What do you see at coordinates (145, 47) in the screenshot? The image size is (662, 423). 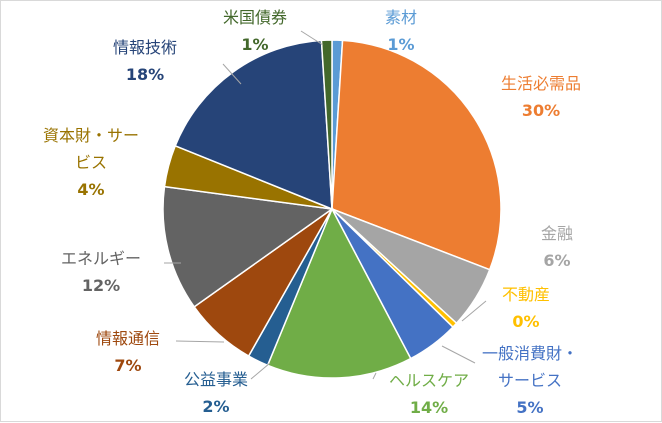 I see `slice-label: 情報技術` at bounding box center [145, 47].